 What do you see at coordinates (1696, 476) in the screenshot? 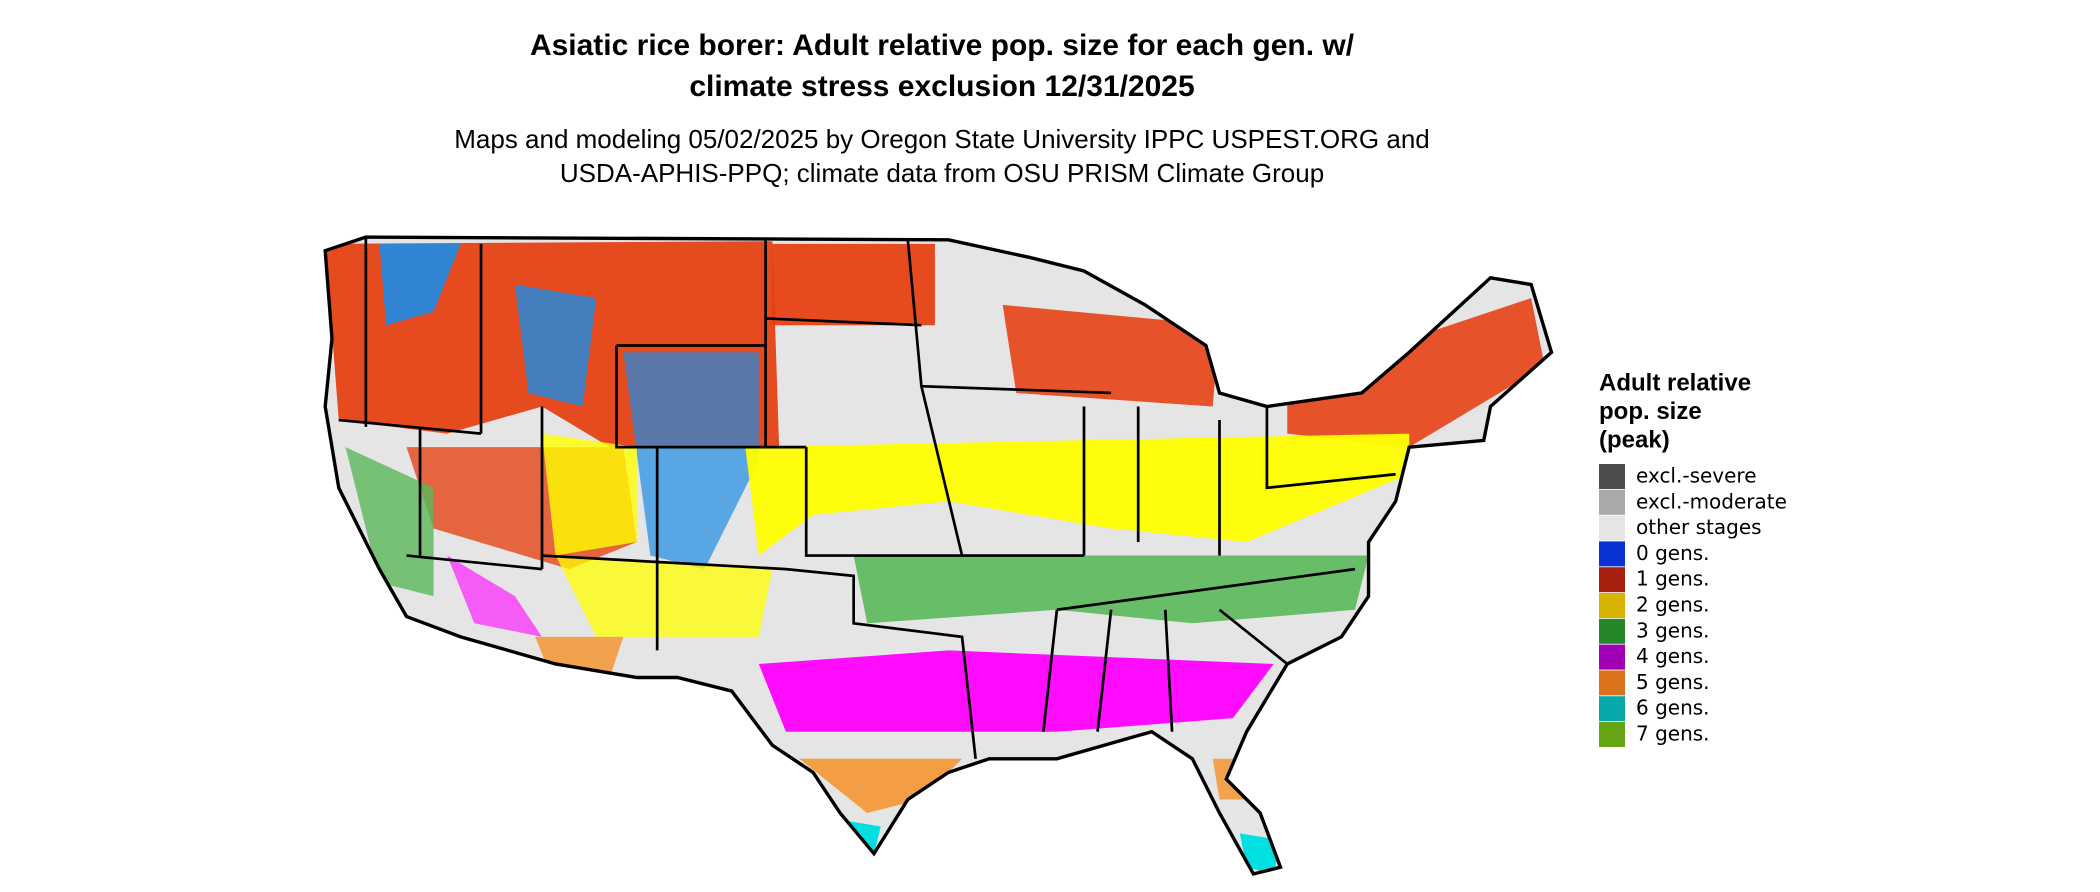
I see `legend-label: excl.-severe` at bounding box center [1696, 476].